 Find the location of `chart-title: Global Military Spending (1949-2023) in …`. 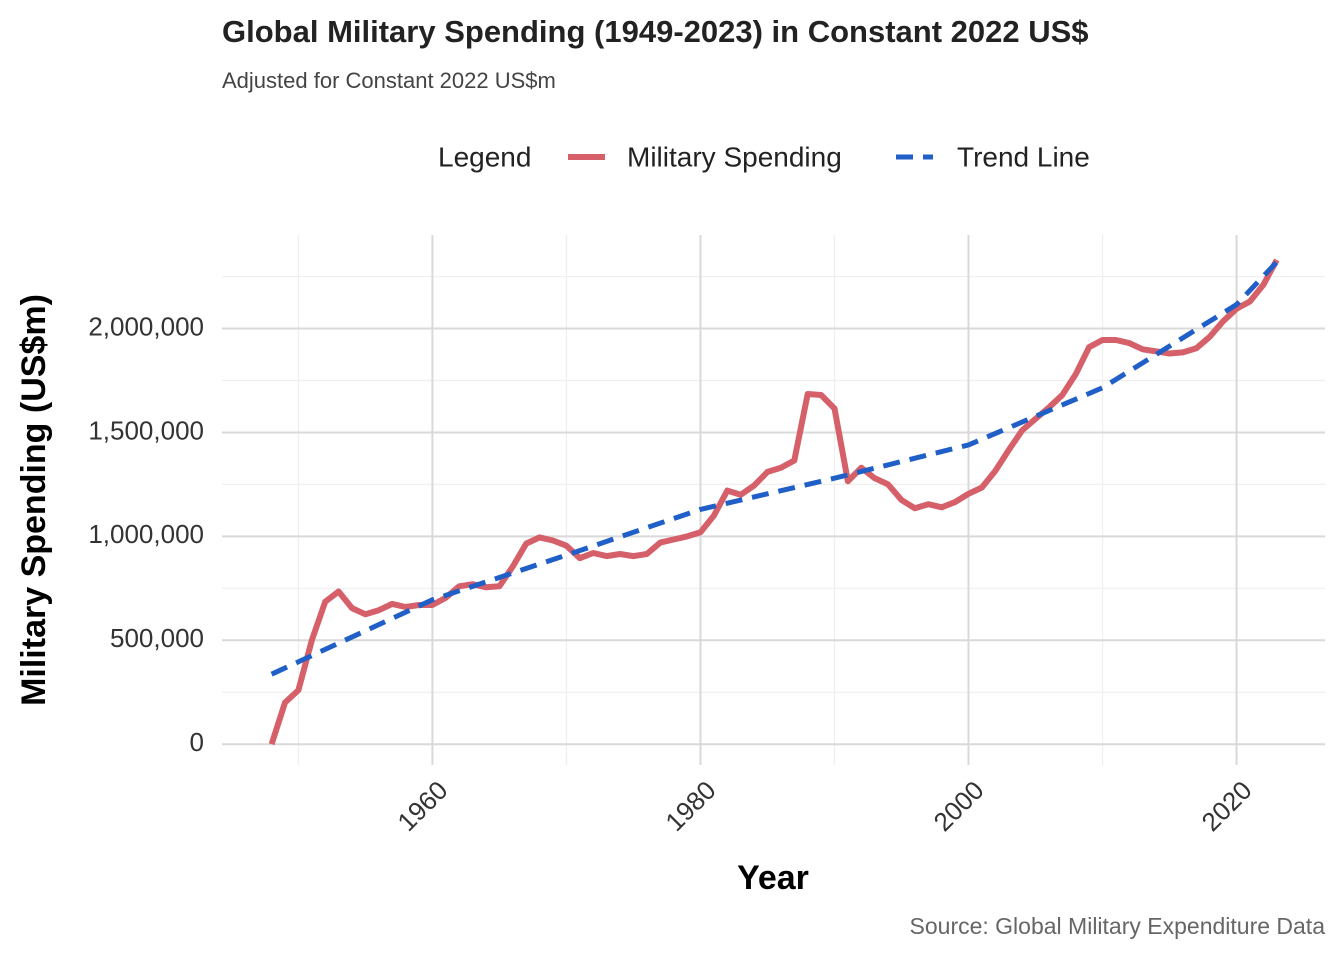

chart-title: Global Military Spending (1949-2023) in … is located at coordinates (655, 31).